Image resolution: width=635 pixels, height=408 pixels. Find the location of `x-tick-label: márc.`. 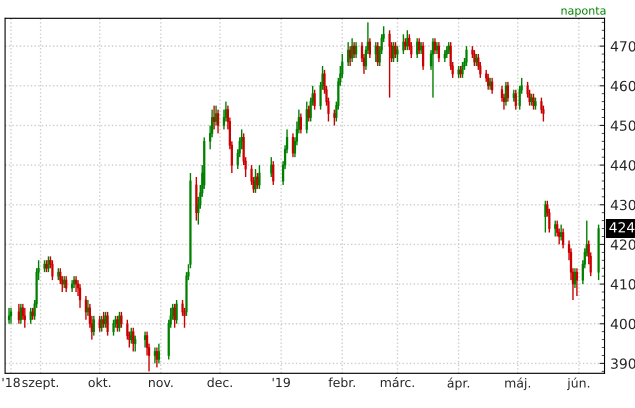

x-tick-label: márc. is located at coordinates (397, 382).